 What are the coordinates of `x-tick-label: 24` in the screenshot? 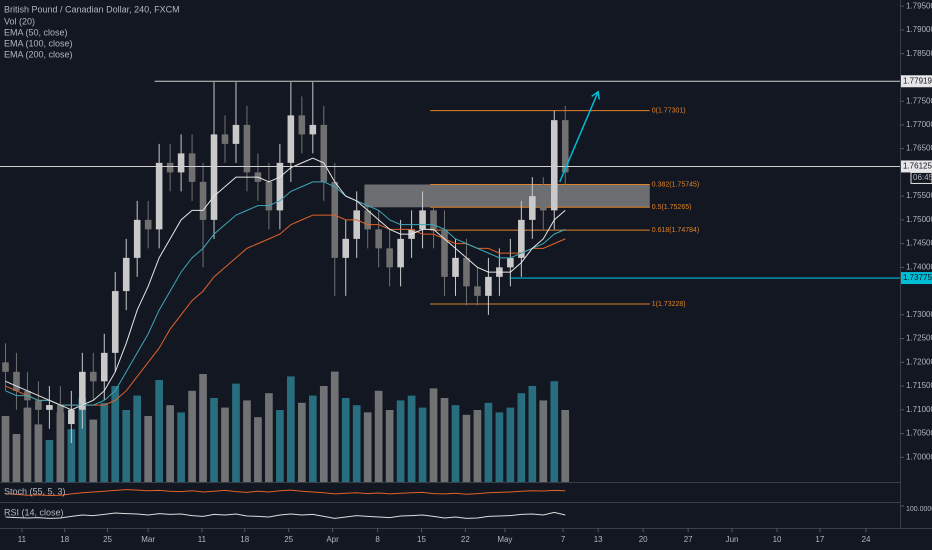 It's located at (866, 539).